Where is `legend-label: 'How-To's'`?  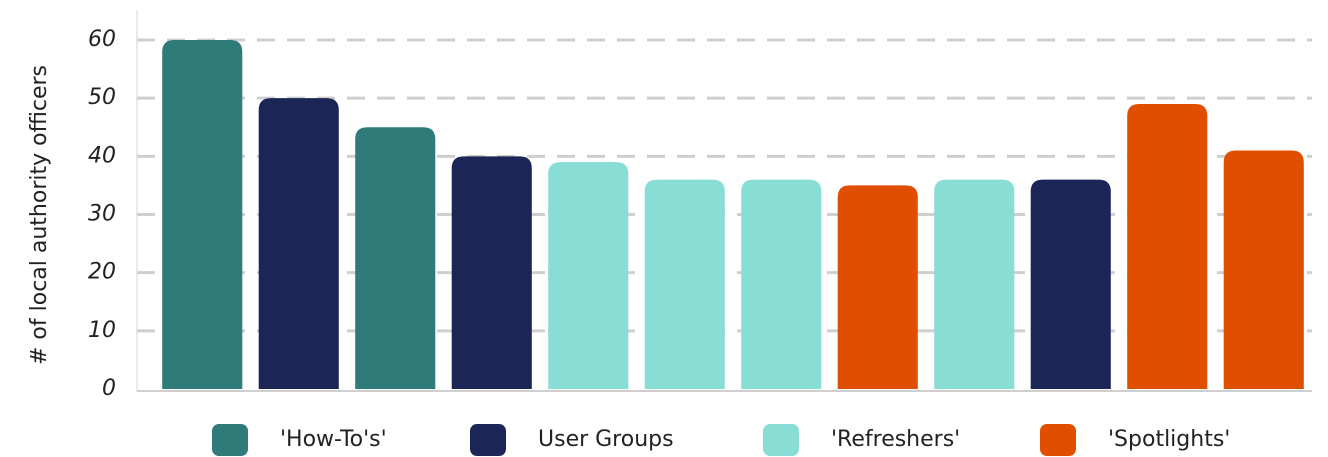 legend-label: 'How-To's' is located at coordinates (333, 439).